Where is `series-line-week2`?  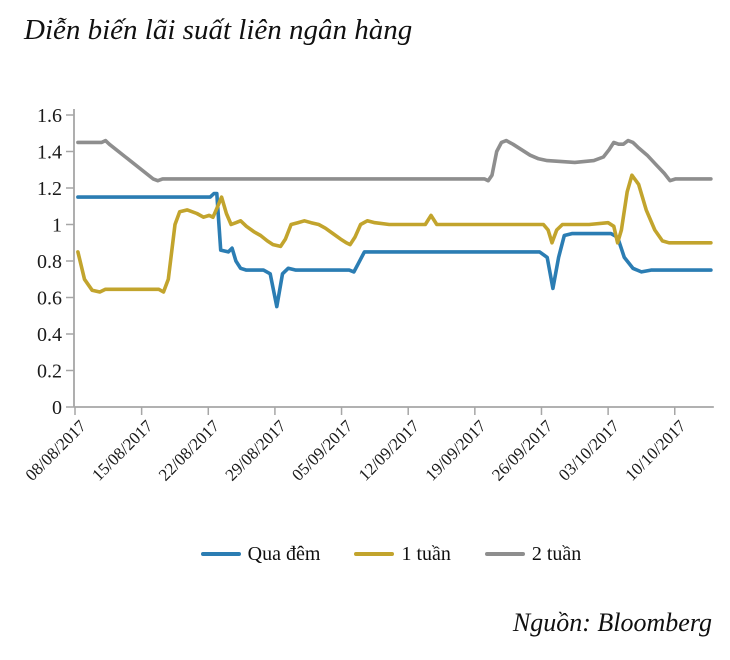 series-line-week2 is located at coordinates (394, 160).